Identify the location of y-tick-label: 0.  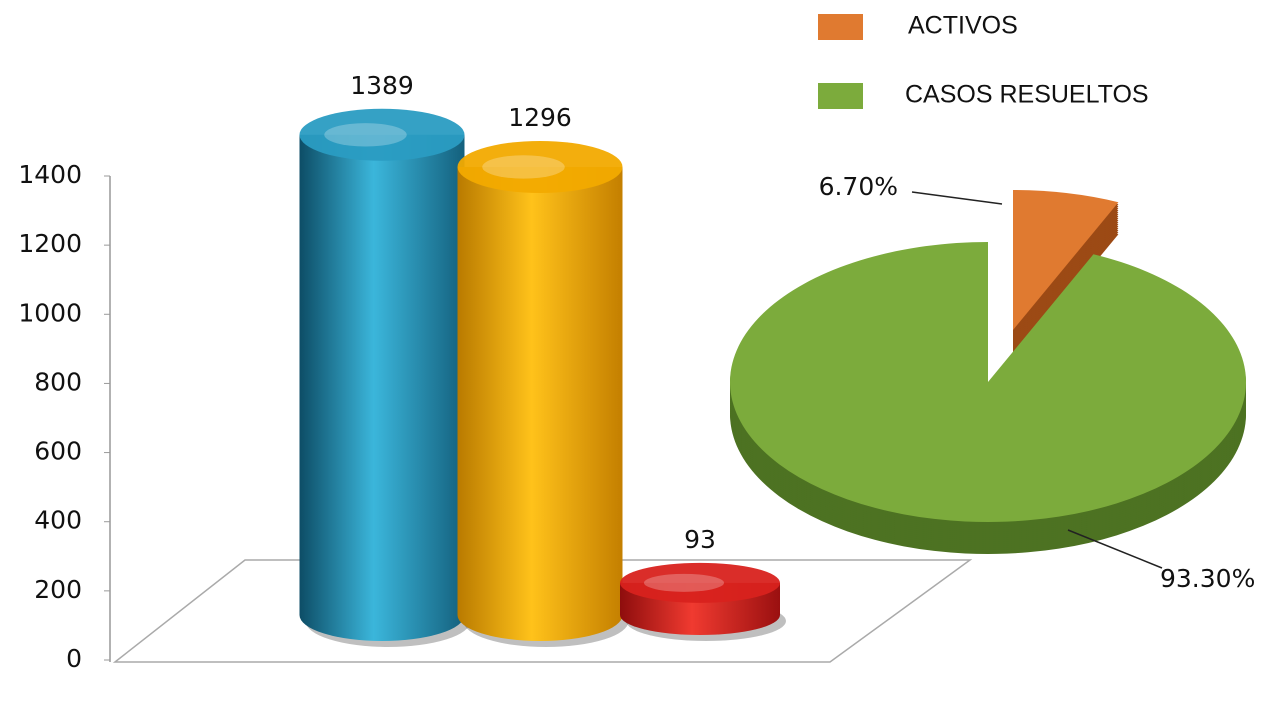
(74, 658).